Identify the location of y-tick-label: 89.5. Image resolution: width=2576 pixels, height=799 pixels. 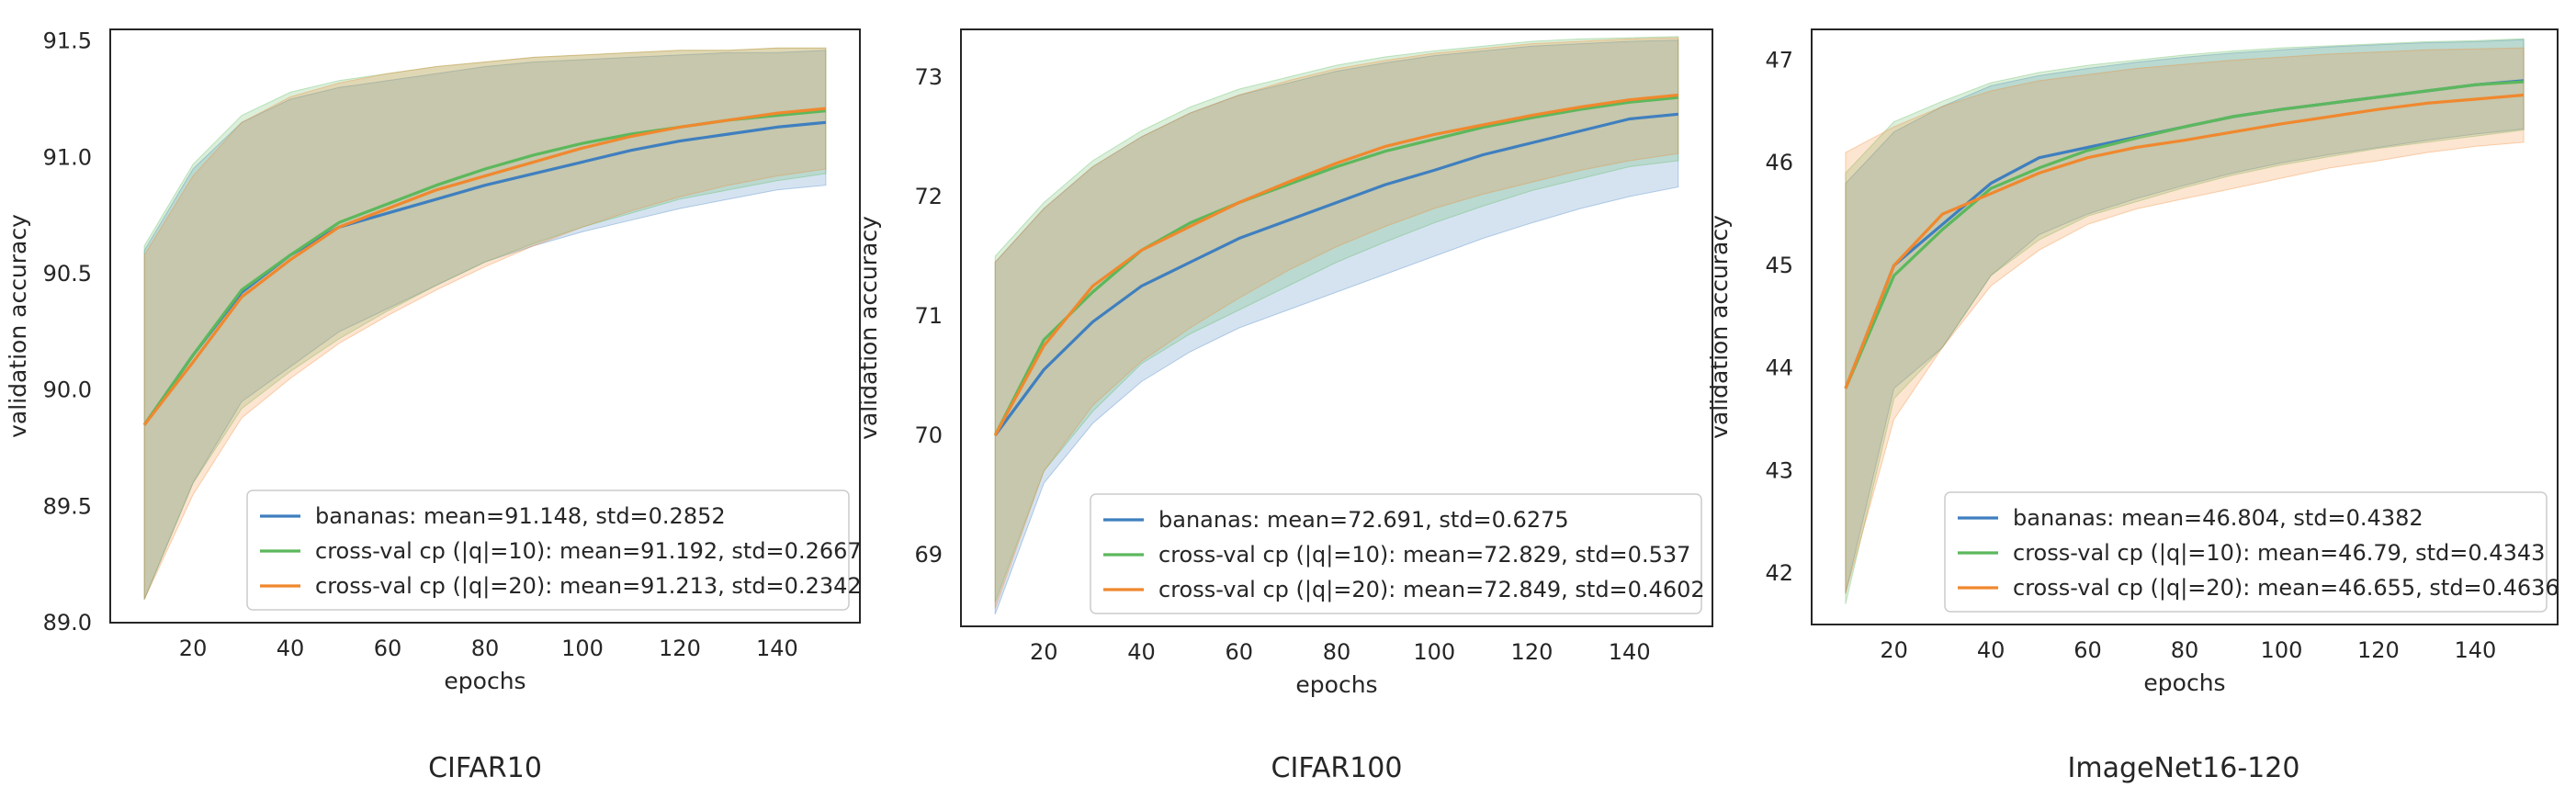
(67, 506).